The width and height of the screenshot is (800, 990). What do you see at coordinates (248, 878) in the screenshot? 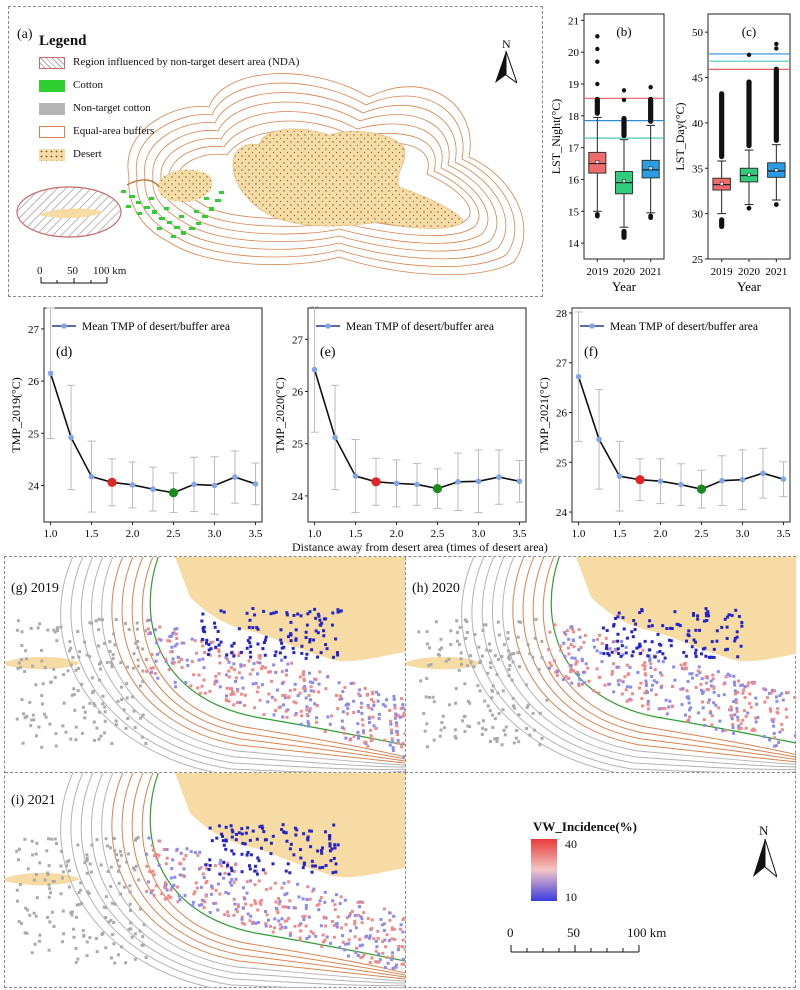
I see `buffer-ring` at bounding box center [248, 878].